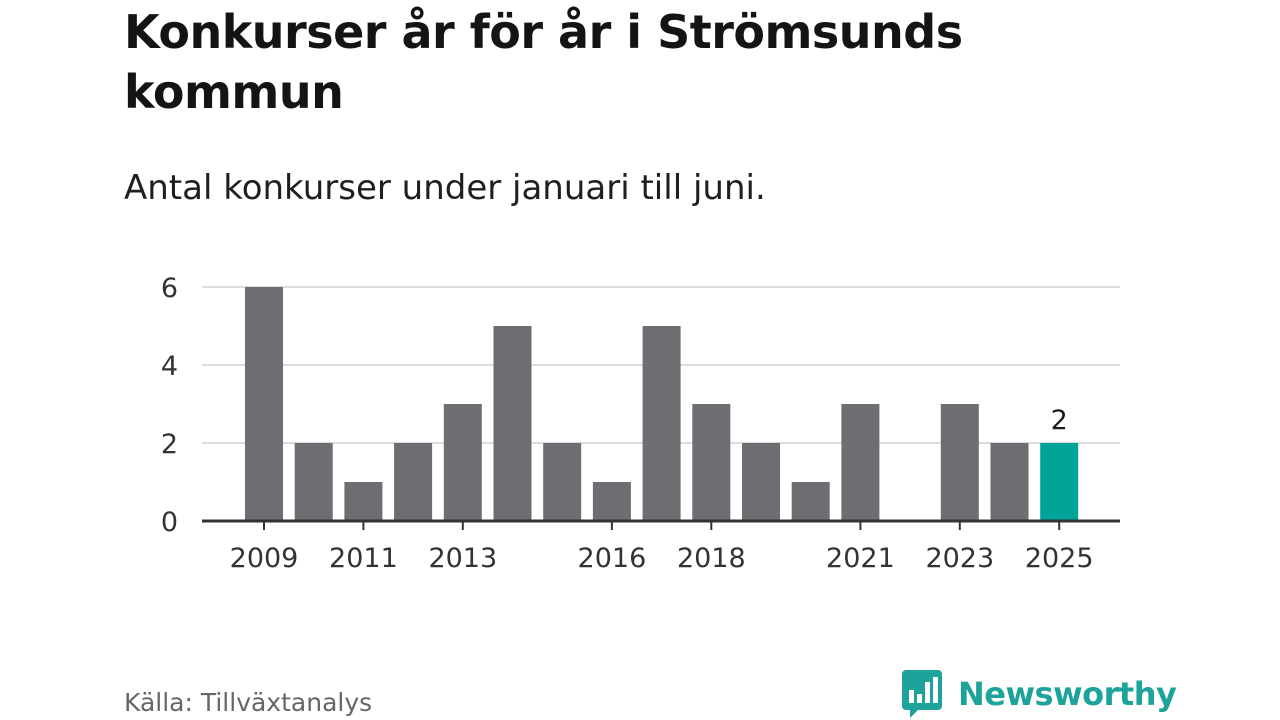 This screenshot has width=1280, height=720. What do you see at coordinates (169, 444) in the screenshot?
I see `y-tick-label: 2` at bounding box center [169, 444].